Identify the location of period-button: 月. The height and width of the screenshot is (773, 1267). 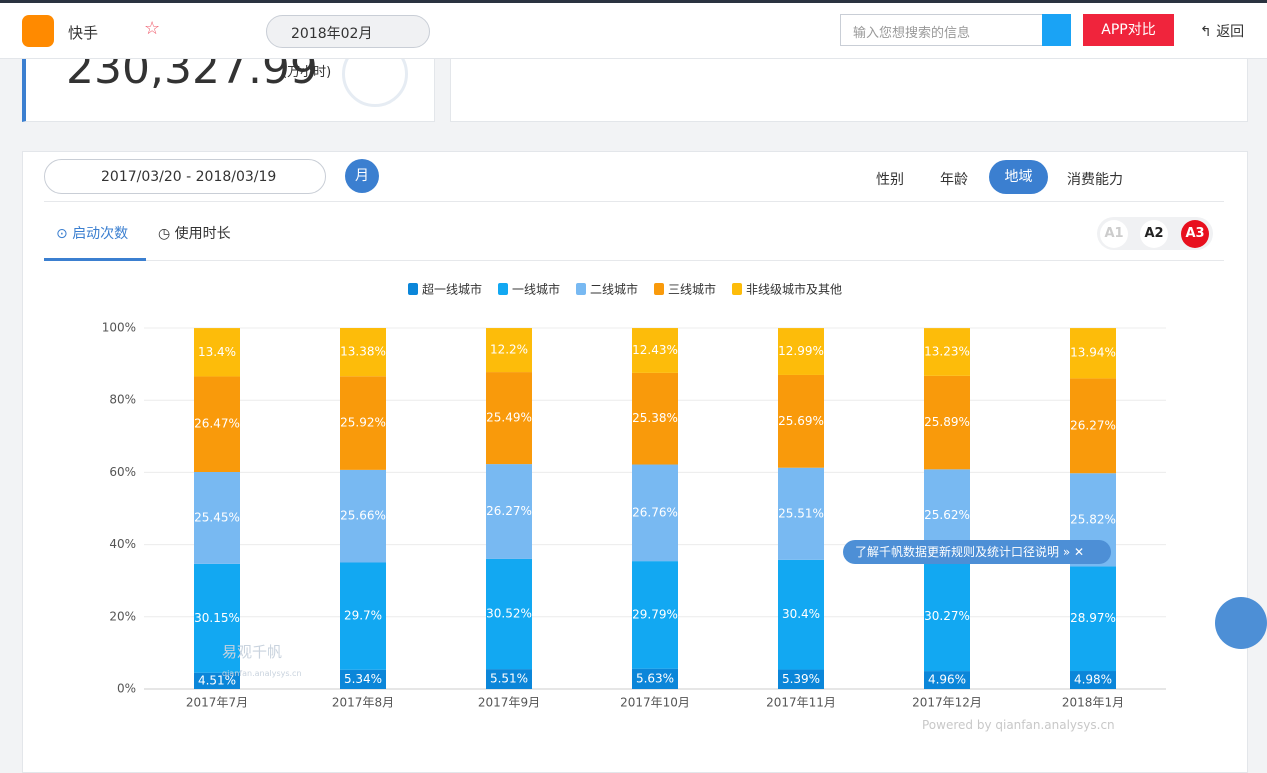
(362, 176).